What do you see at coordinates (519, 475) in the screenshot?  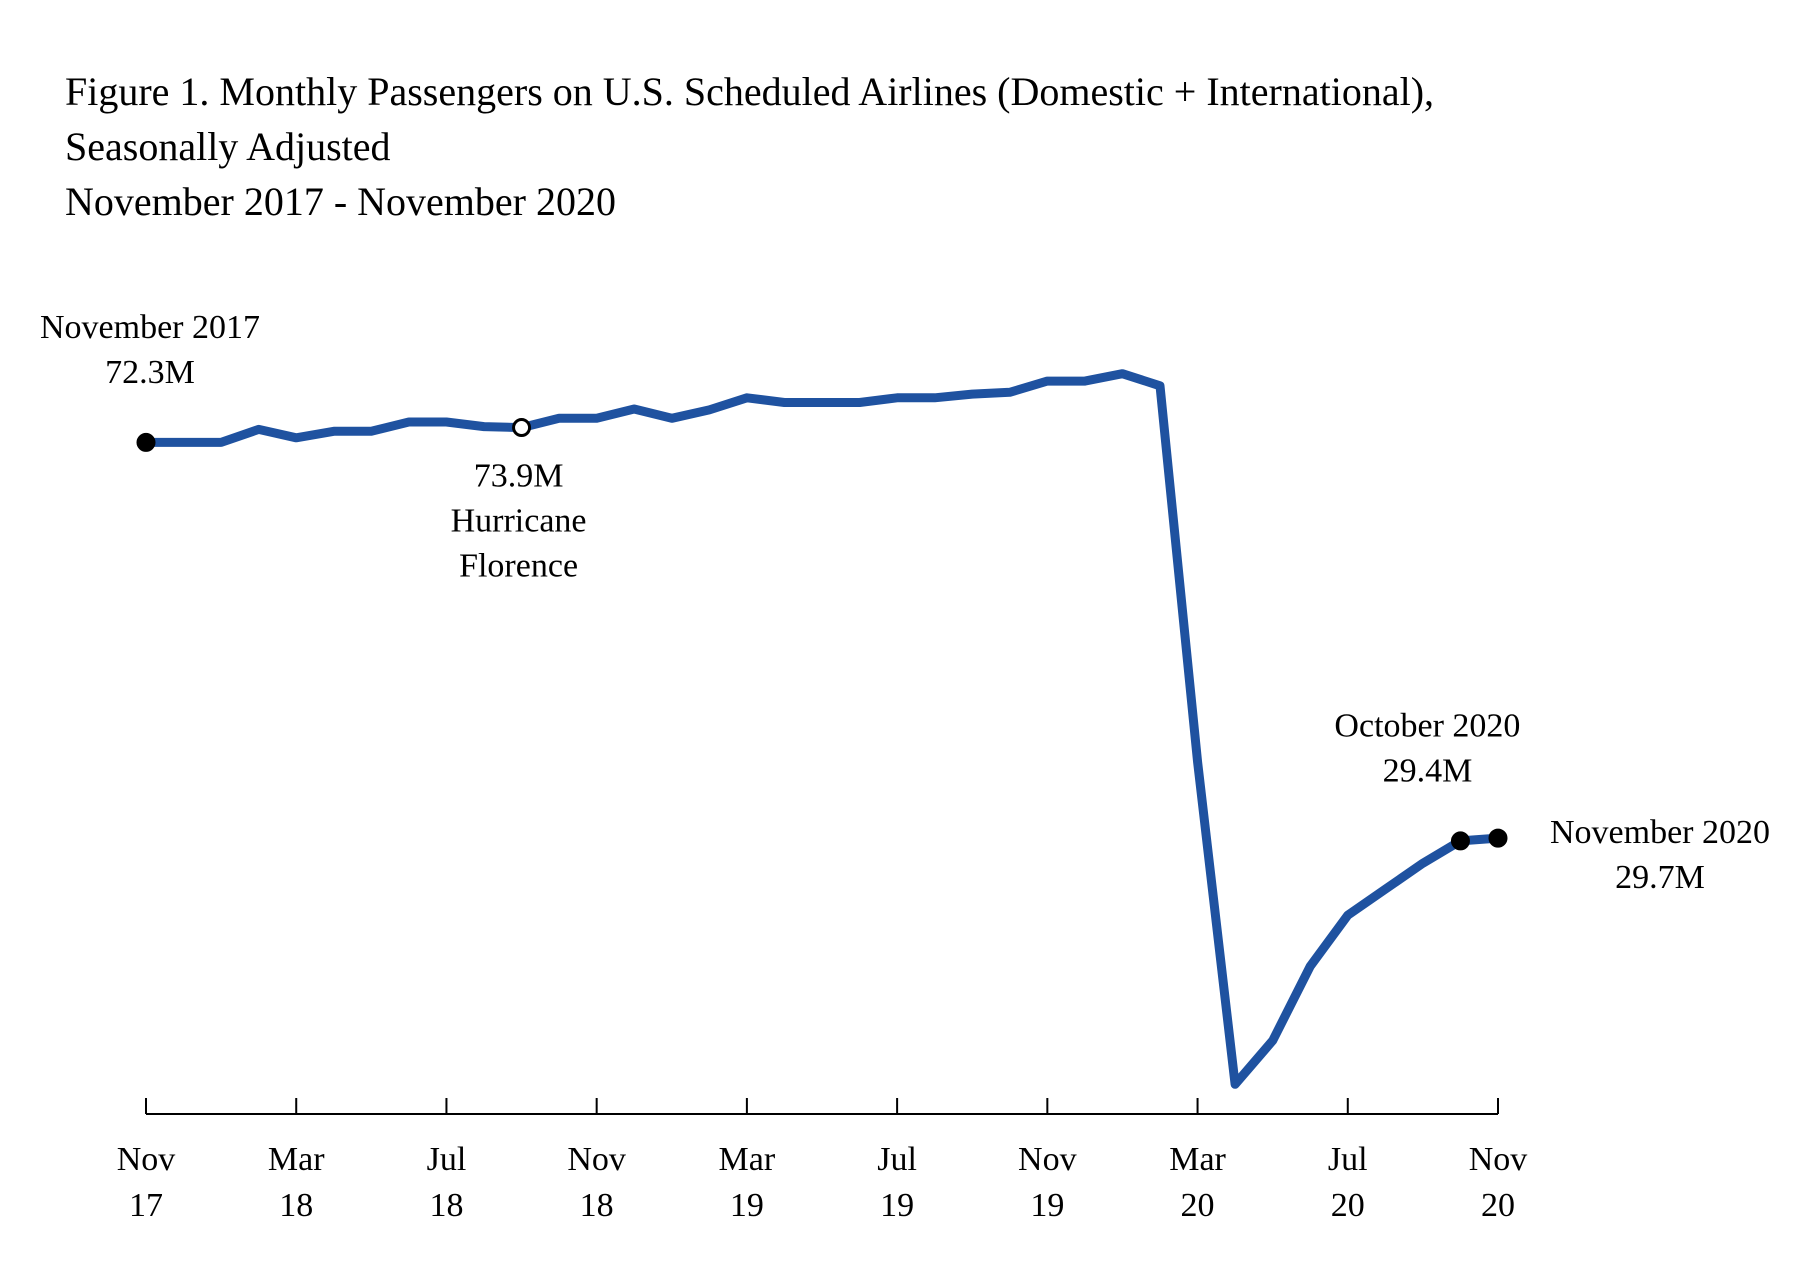 I see `value-label: 73.9M` at bounding box center [519, 475].